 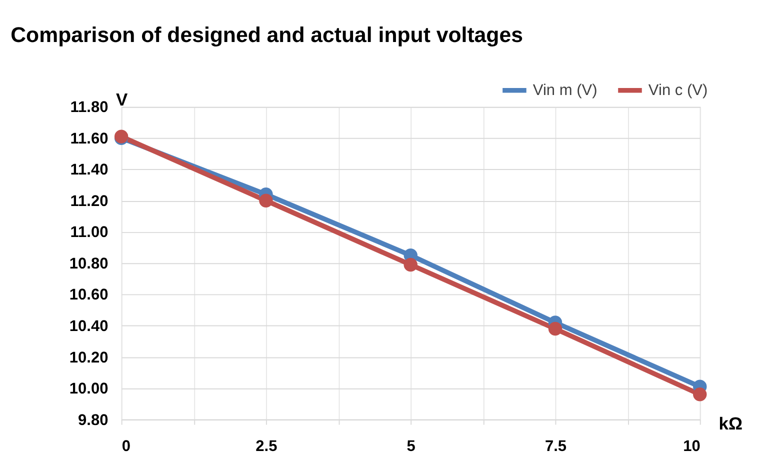 I want to click on legend-label: Vin m (V), so click(x=565, y=91).